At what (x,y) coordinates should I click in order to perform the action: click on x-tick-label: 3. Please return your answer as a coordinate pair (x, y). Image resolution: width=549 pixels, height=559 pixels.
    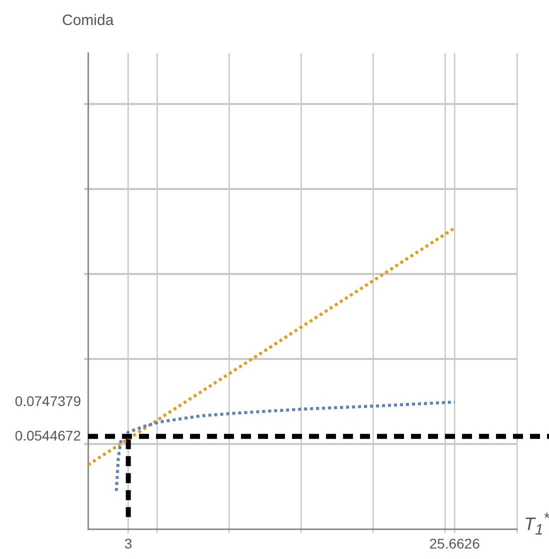
    Looking at the image, I should click on (128, 543).